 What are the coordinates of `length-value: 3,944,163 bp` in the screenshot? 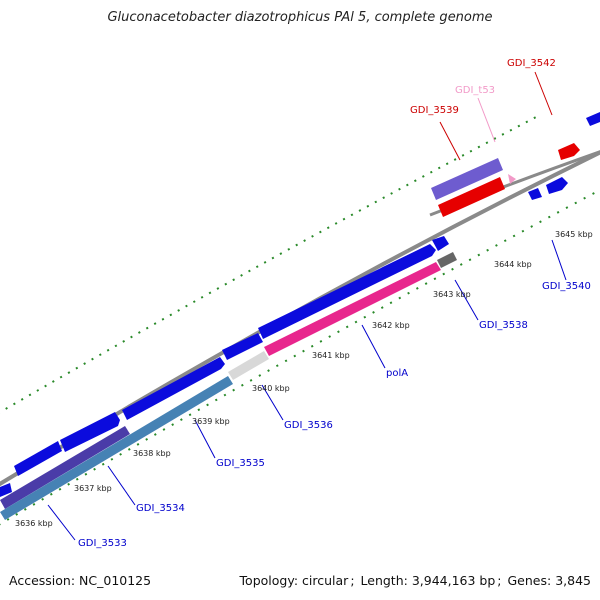 It's located at (453, 580).